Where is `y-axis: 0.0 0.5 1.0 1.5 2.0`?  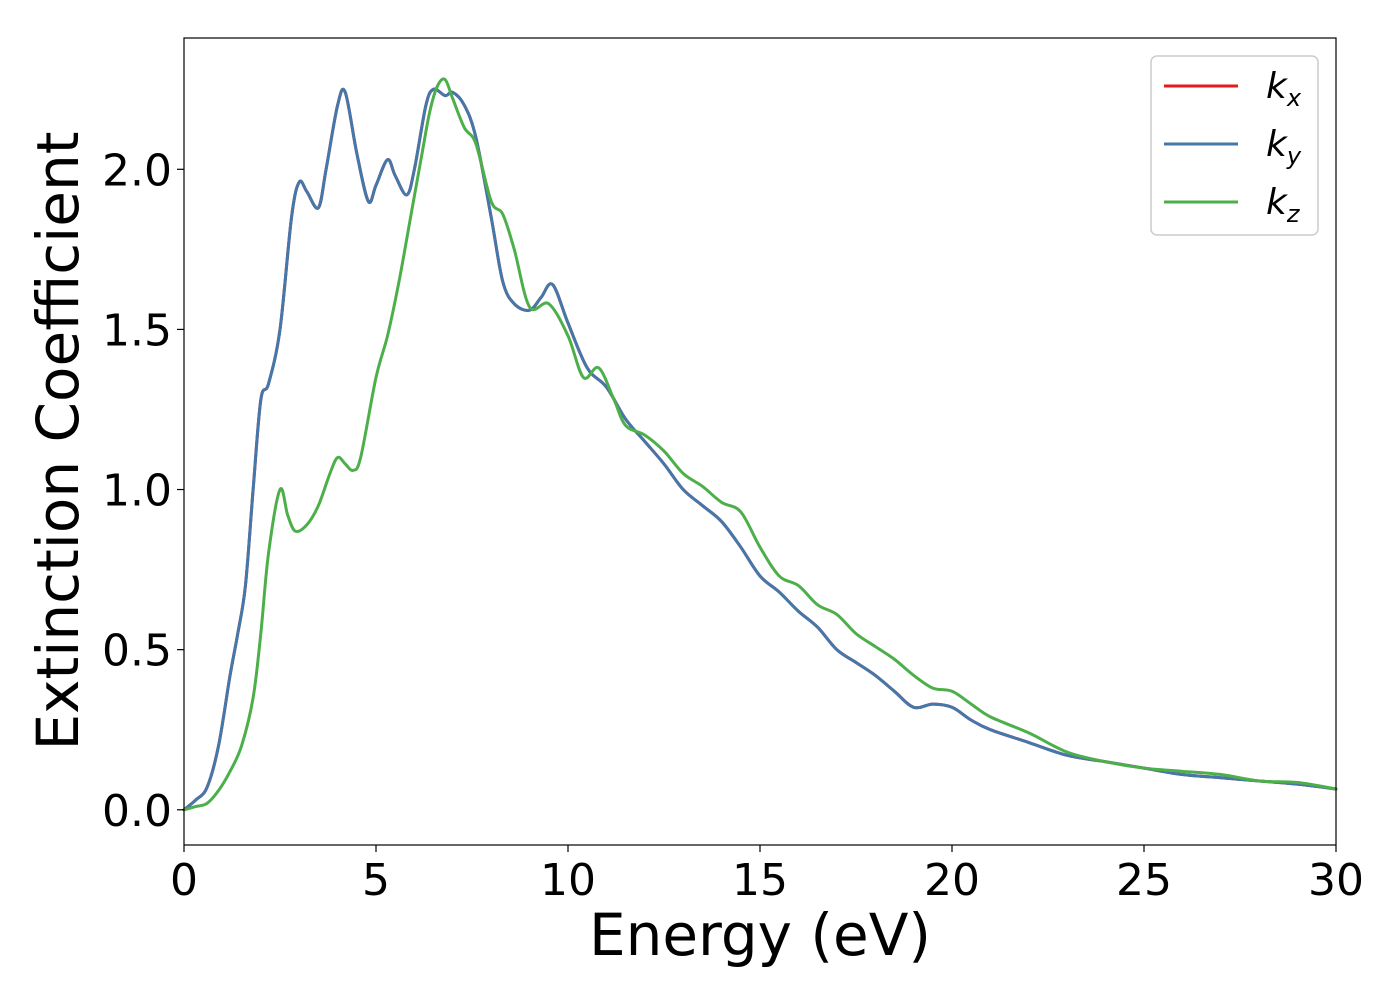
y-axis: 0.0 0.5 1.0 1.5 2.0 is located at coordinates (143, 491).